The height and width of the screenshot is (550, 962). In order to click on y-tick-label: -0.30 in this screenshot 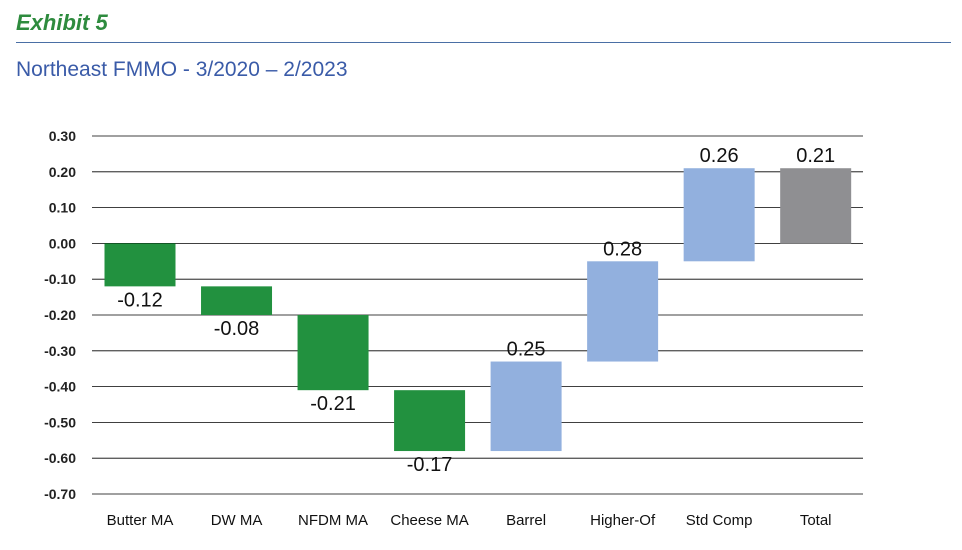, I will do `click(60, 351)`.